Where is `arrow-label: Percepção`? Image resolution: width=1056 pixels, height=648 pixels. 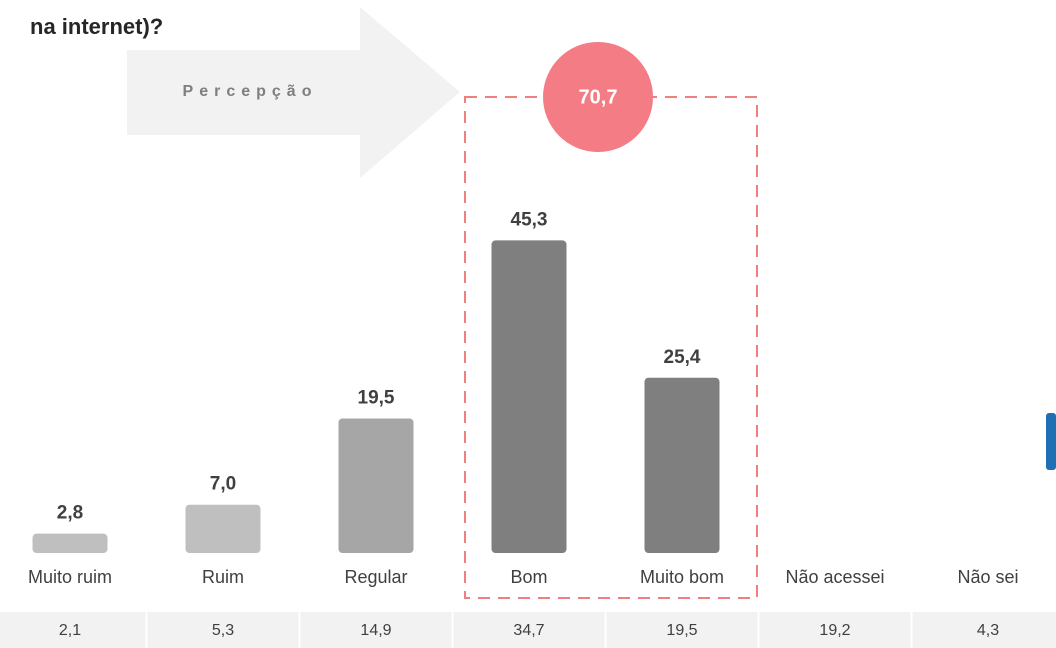
arrow-label: Percepção is located at coordinates (250, 91).